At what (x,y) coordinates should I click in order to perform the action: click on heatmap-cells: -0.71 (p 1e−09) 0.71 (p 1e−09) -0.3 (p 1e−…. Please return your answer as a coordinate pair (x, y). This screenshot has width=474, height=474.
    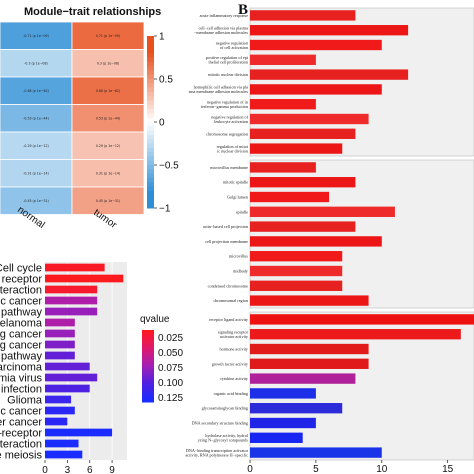
    Looking at the image, I should click on (72, 118).